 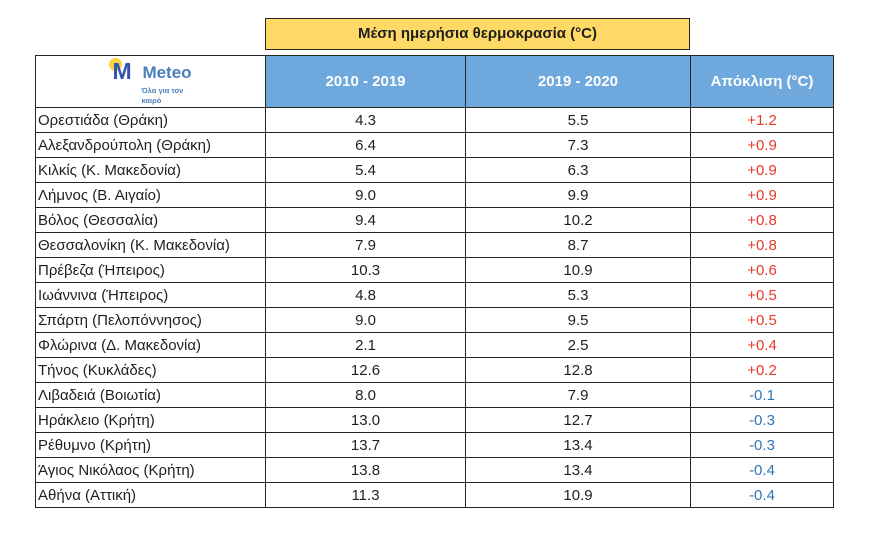 I want to click on city-cell: Άγιος Νικόλαος (Κρήτη), so click(x=150, y=470).